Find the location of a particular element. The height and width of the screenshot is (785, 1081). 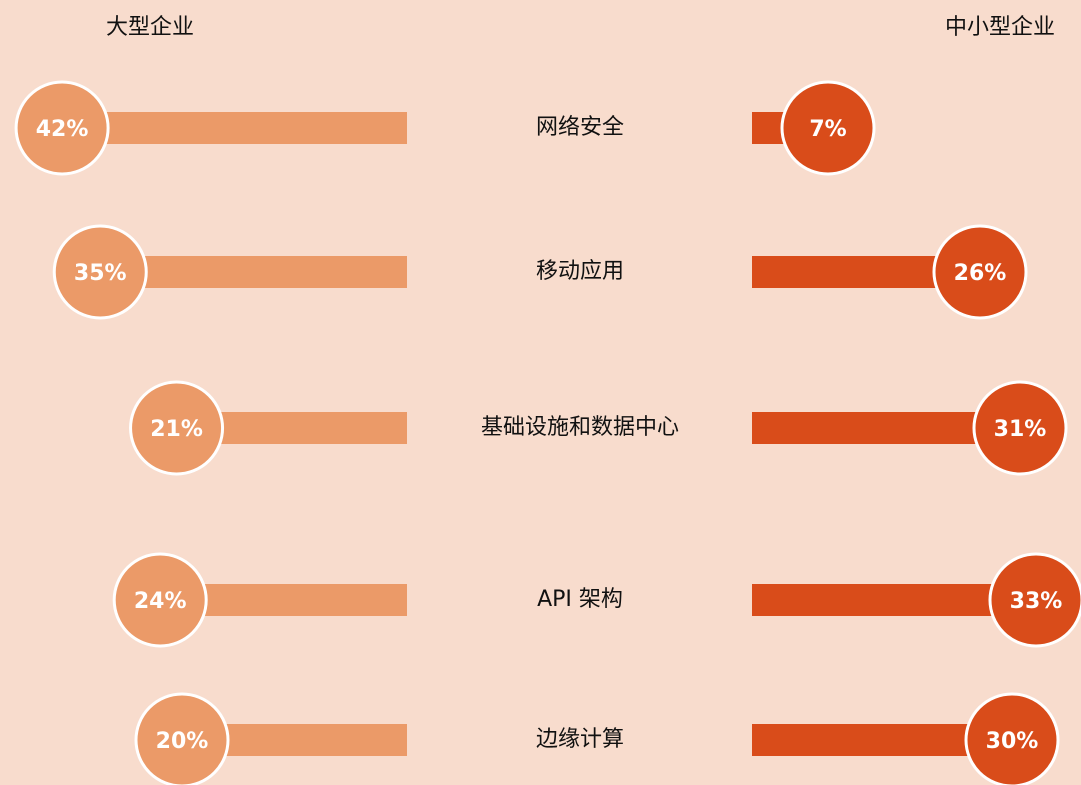

category-label: 移动应用 is located at coordinates (580, 271).